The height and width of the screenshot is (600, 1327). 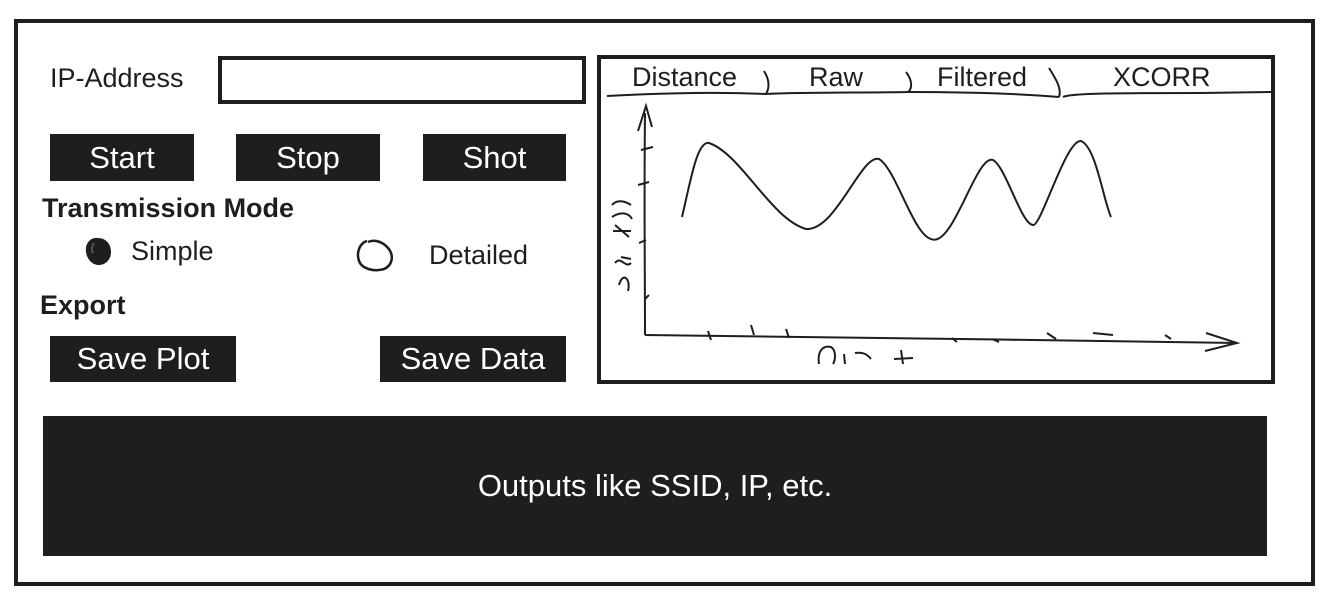 I want to click on x-axis-arrowhead-icon, so click(x=1222, y=342).